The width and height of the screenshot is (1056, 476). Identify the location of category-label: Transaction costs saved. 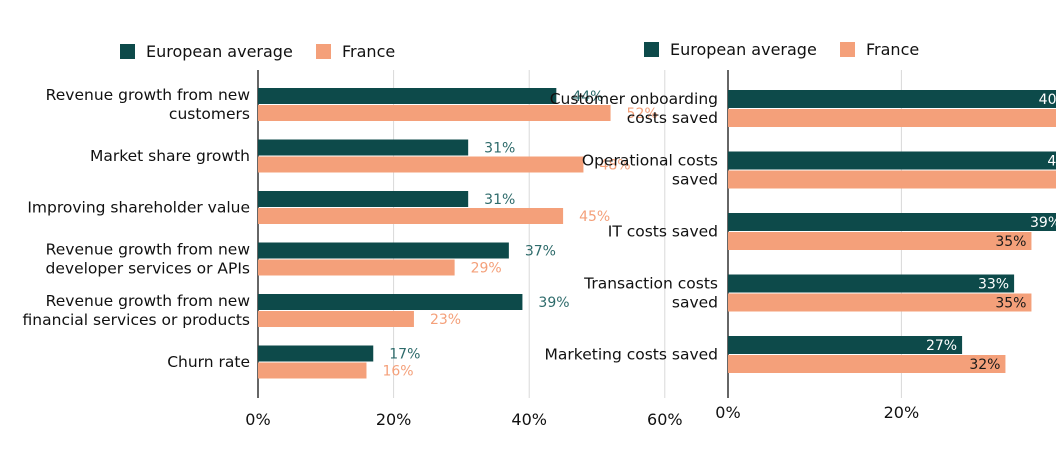
(650, 293).